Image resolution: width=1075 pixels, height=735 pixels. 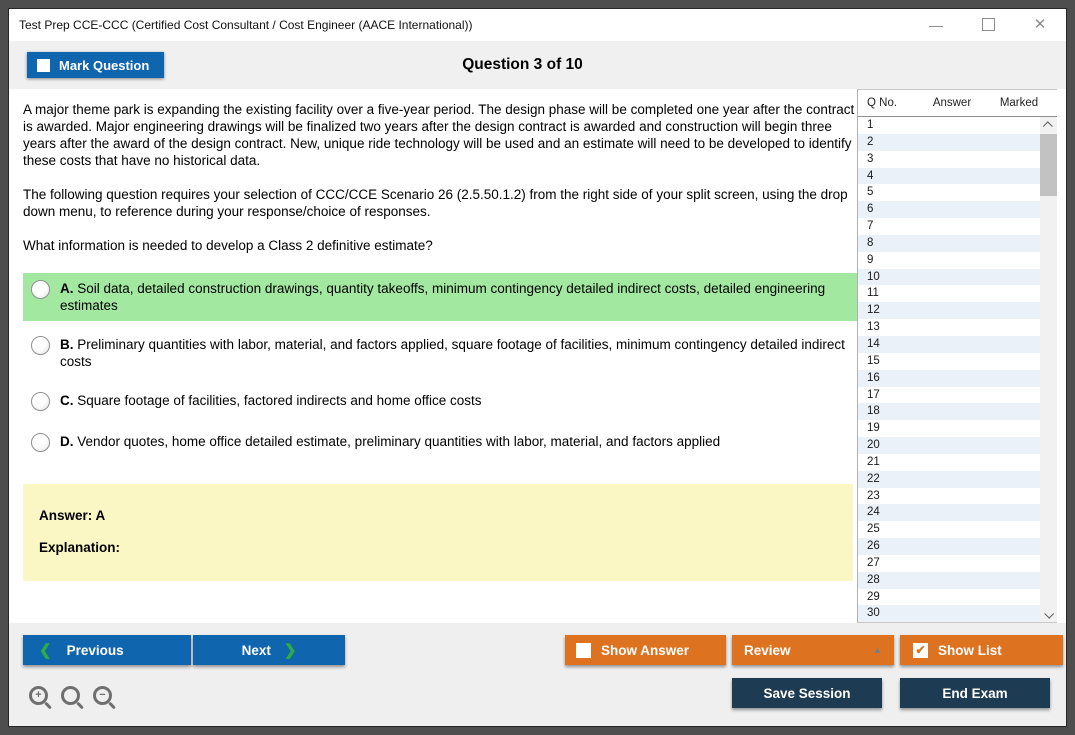 I want to click on zoom-reset-icon, so click(x=70, y=695).